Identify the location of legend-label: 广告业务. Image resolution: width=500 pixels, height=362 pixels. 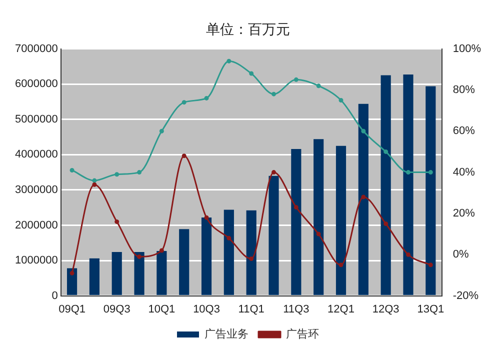
(226, 333).